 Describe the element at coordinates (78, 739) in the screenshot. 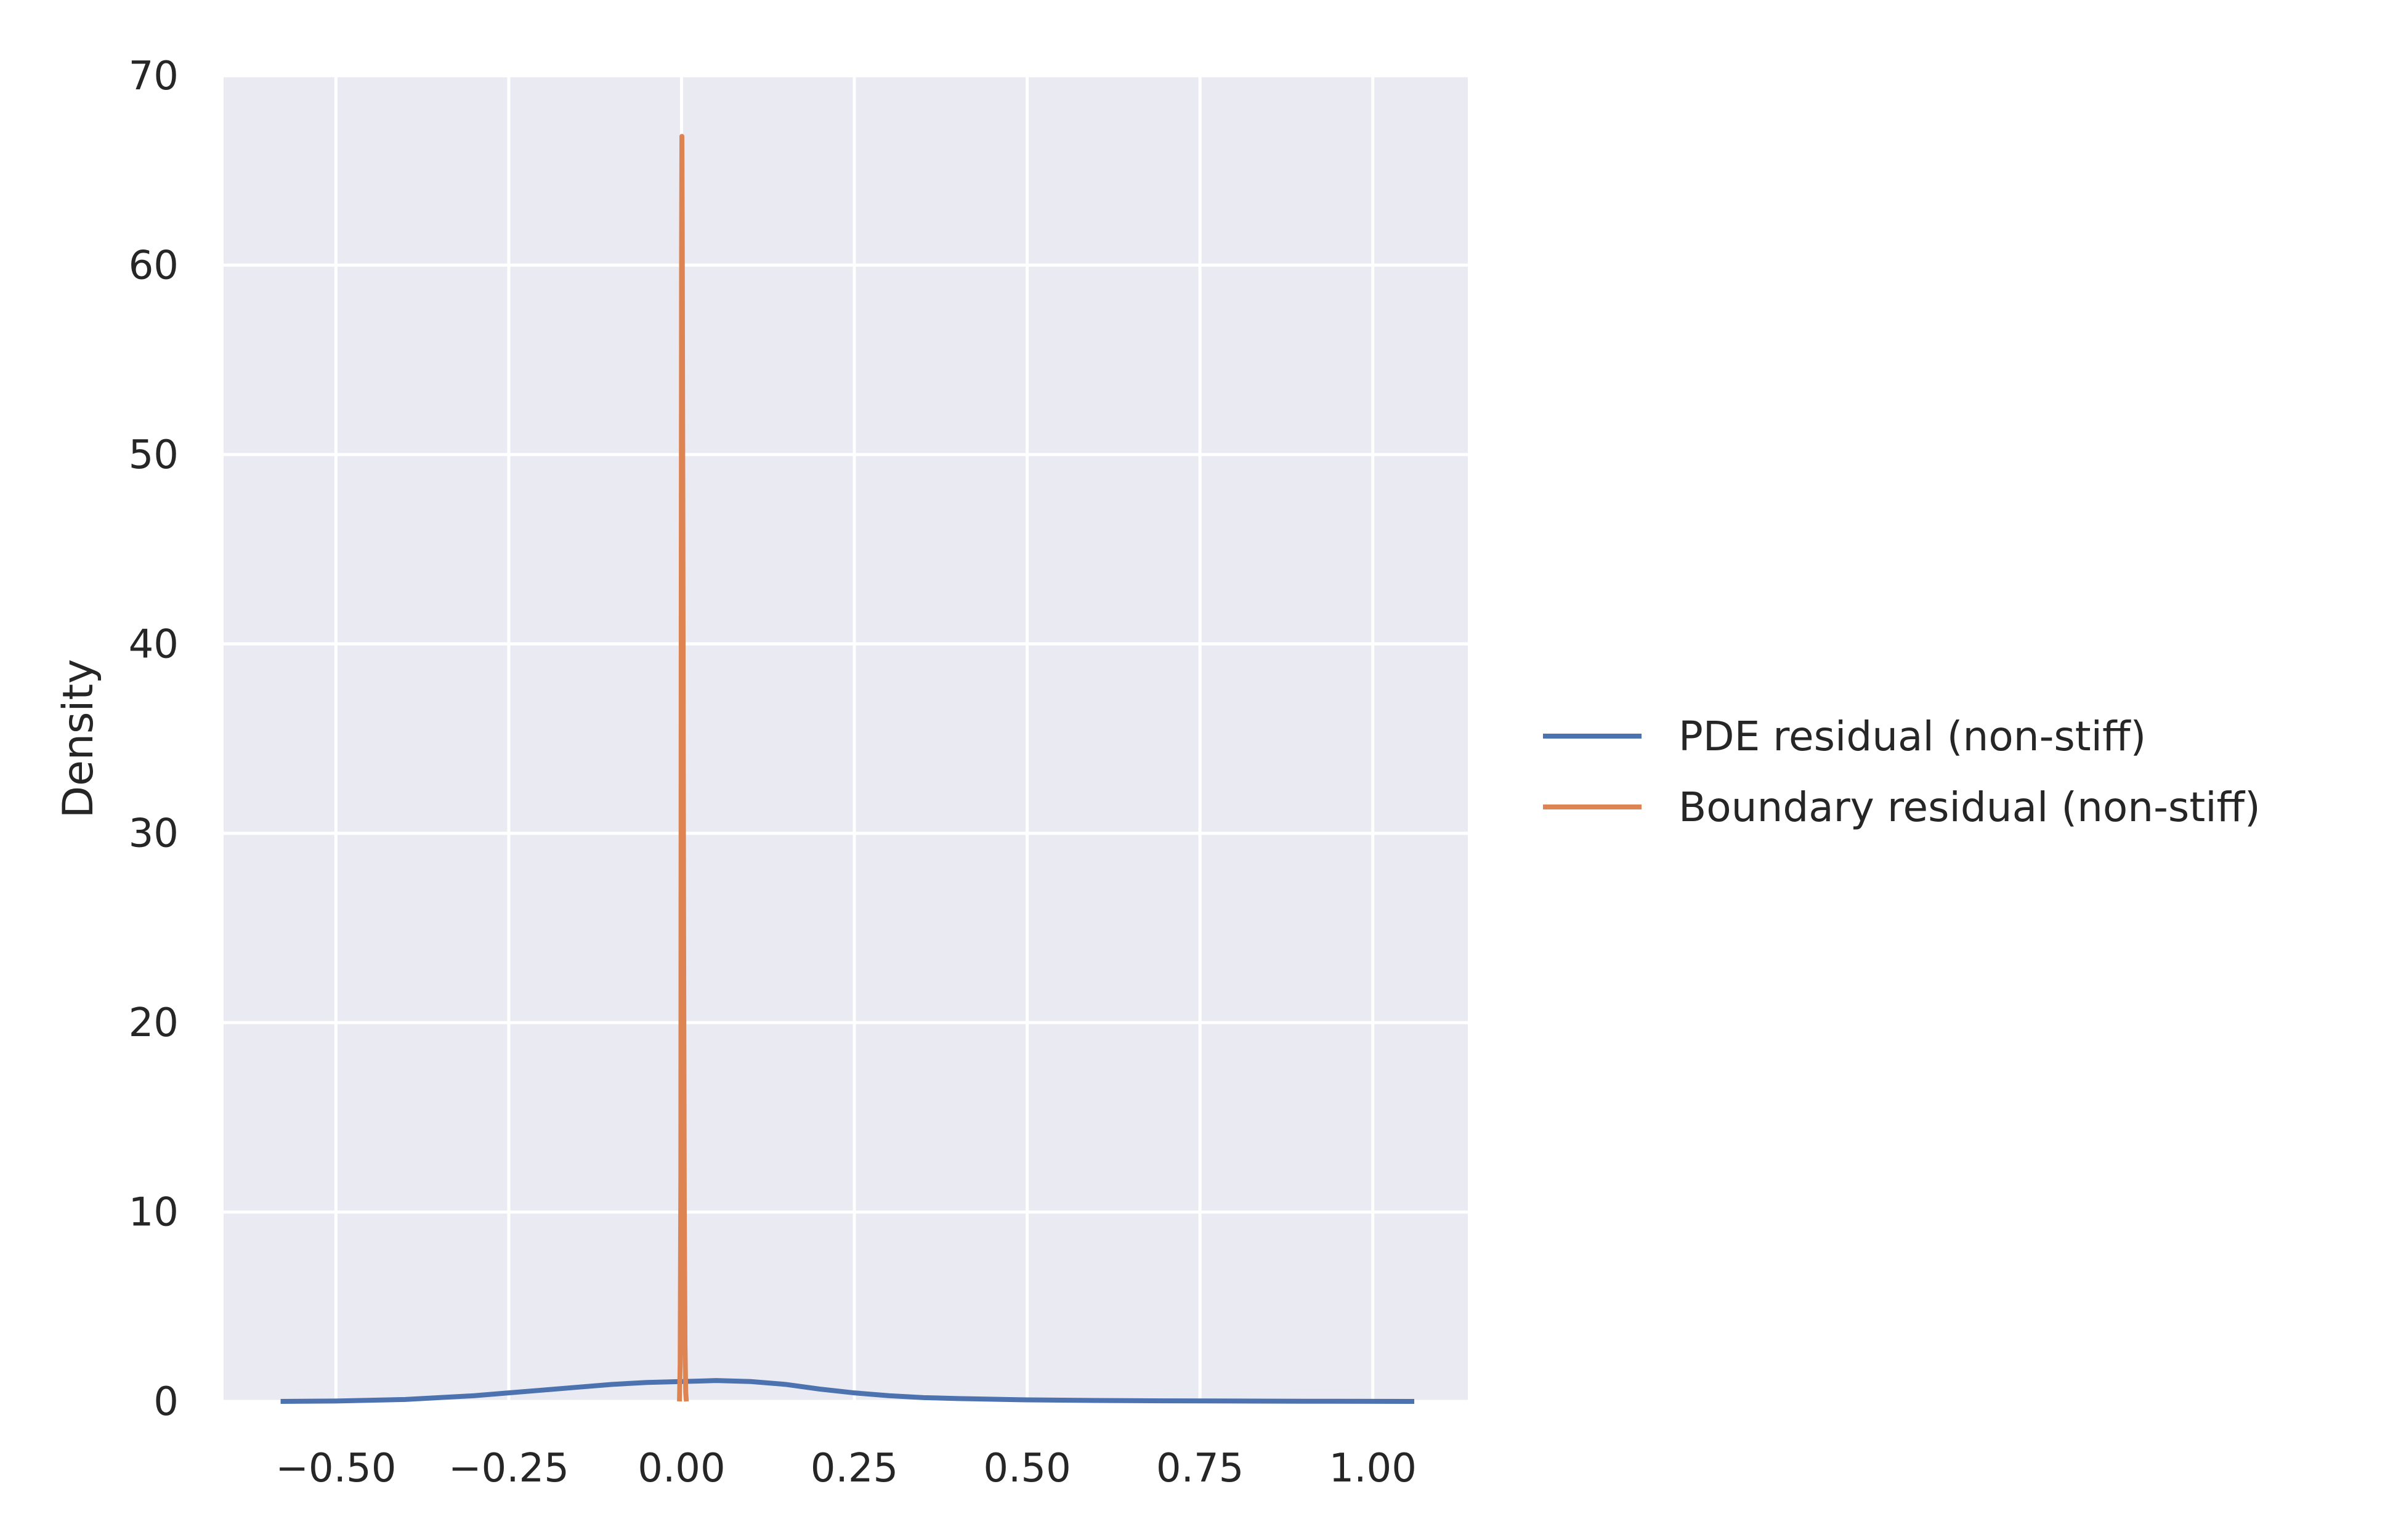

I see `y-axis-label: Density` at that location.